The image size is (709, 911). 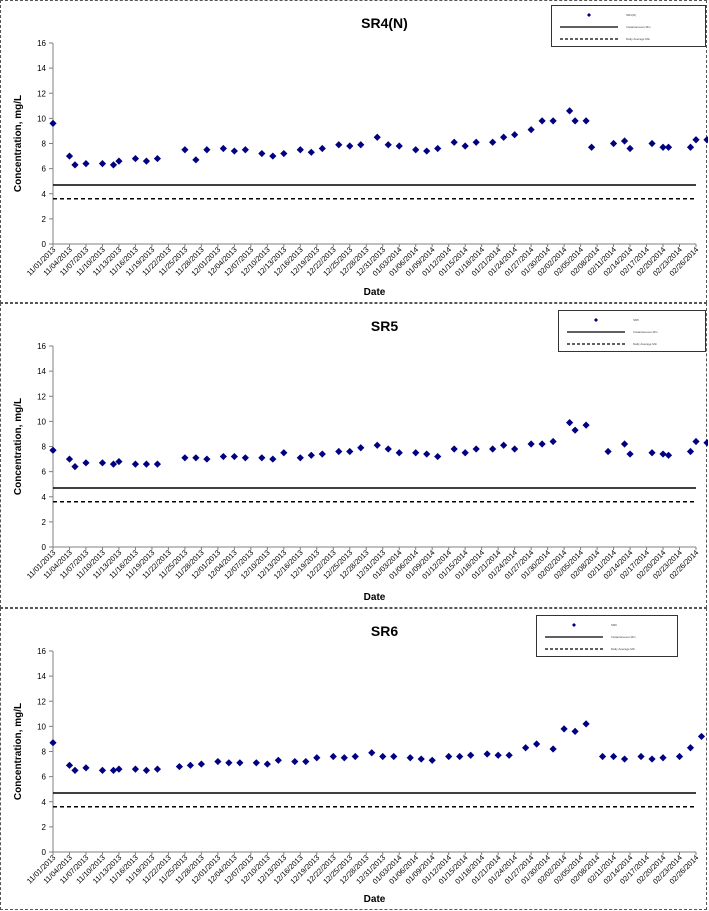 I want to click on legend-entry: SR6, so click(x=607, y=625).